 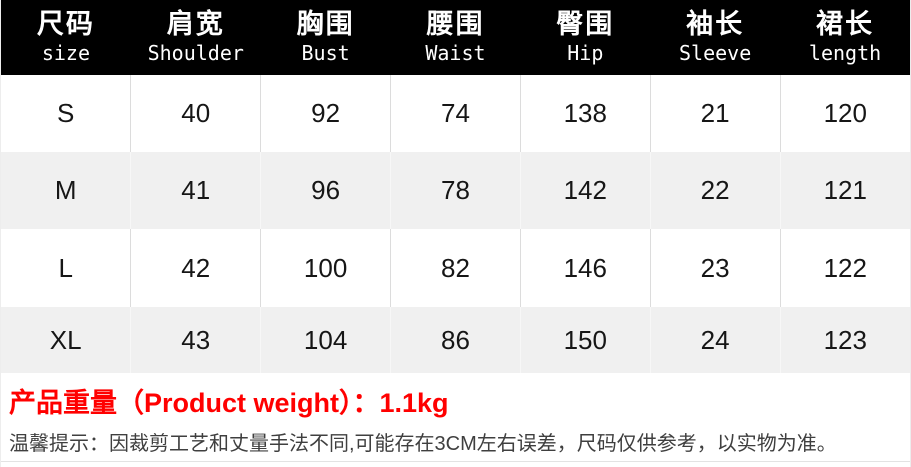 What do you see at coordinates (326, 268) in the screenshot?
I see `measurement-cell: 100` at bounding box center [326, 268].